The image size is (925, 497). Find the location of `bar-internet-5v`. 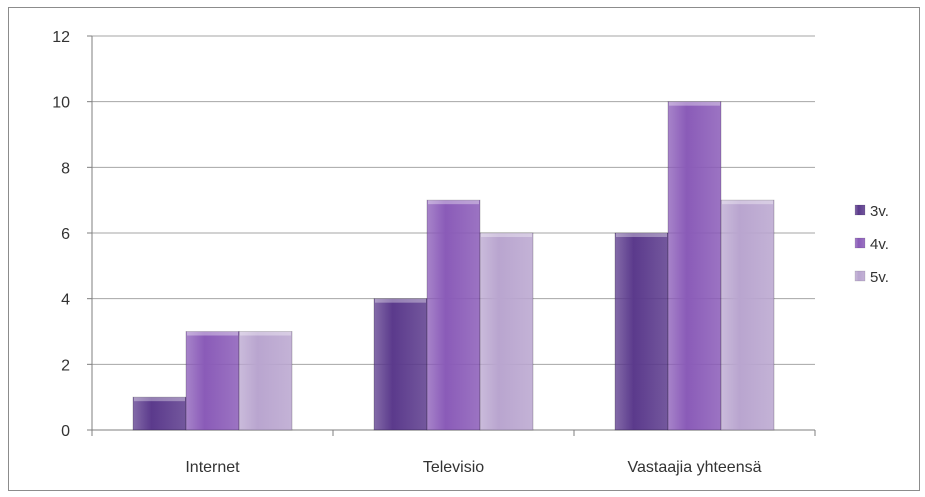

bar-internet-5v is located at coordinates (265, 381).